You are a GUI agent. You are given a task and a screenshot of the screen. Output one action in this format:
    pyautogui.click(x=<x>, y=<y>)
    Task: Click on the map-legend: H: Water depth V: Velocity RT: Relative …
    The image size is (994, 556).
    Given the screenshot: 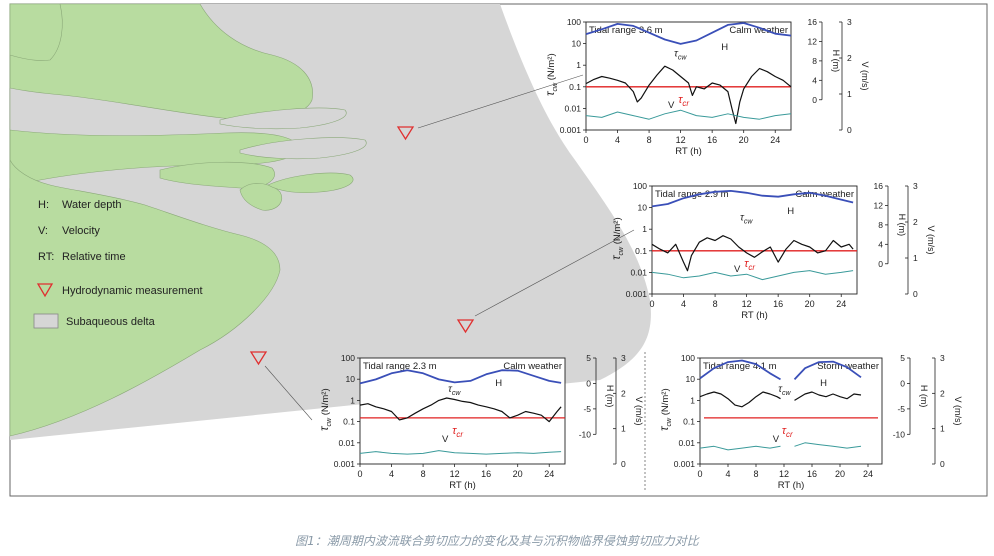 What is the action you would take?
    pyautogui.click(x=118, y=264)
    